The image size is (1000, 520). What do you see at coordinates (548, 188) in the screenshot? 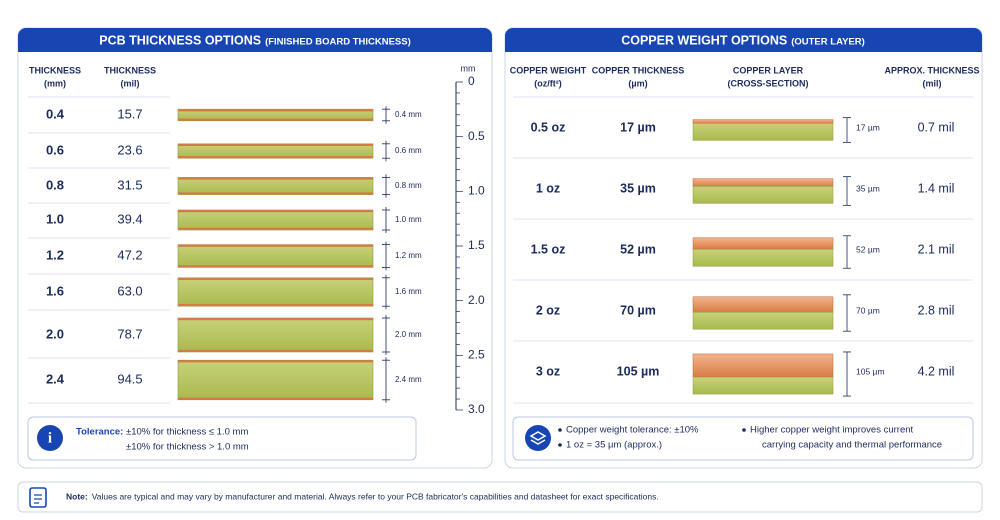
I see `copper-weight: 1 oz` at bounding box center [548, 188].